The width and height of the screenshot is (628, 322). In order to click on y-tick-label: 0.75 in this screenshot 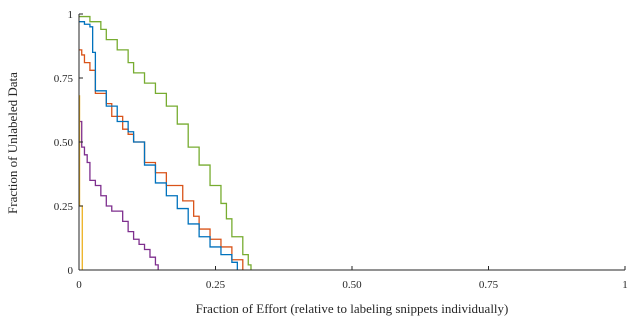, I will do `click(64, 79)`.